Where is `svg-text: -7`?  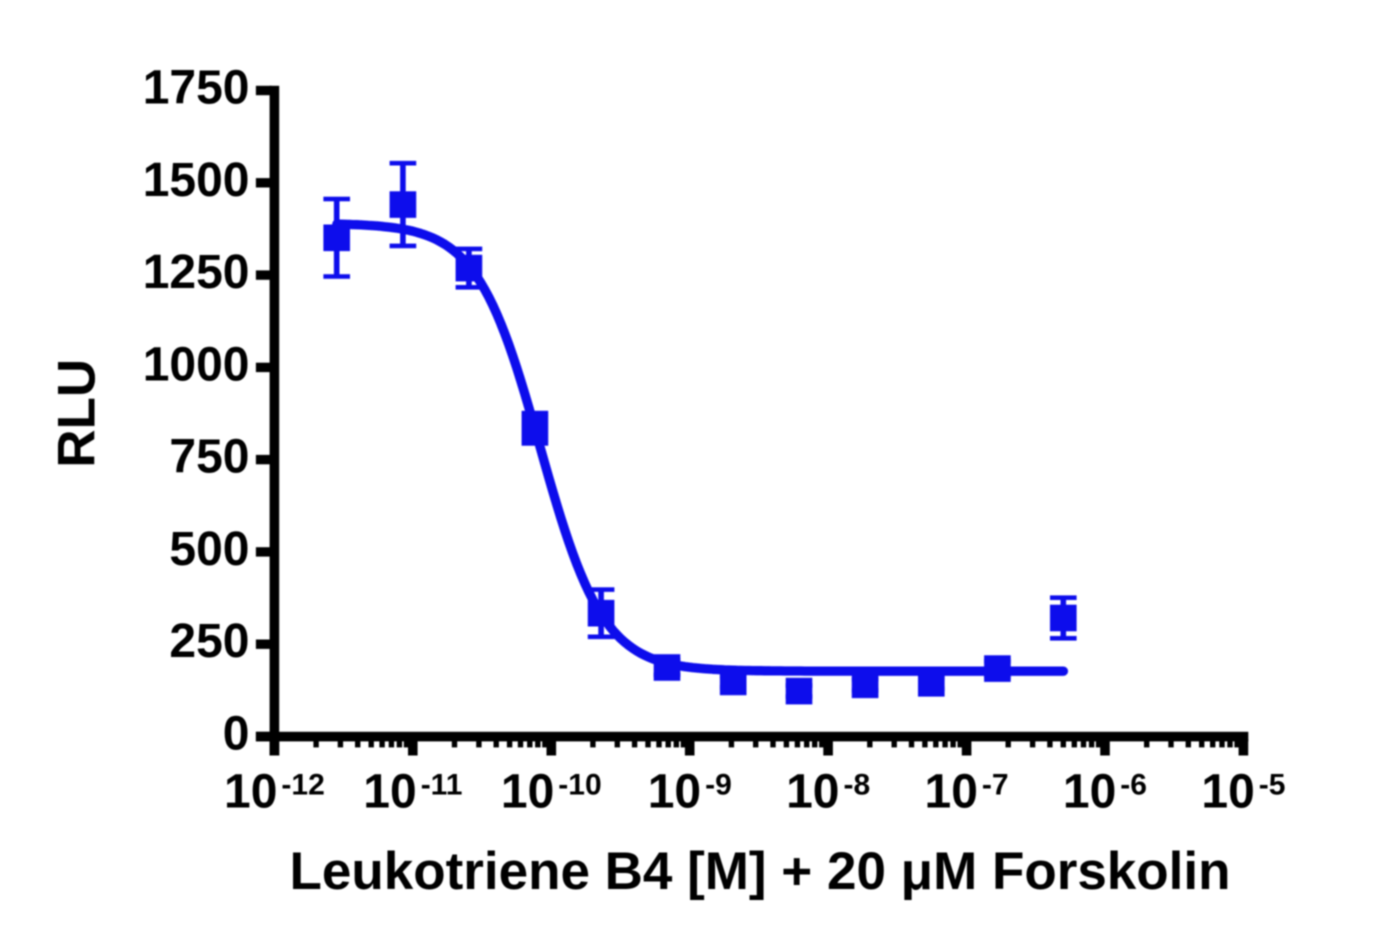
svg-text: -7 is located at coordinates (995, 785).